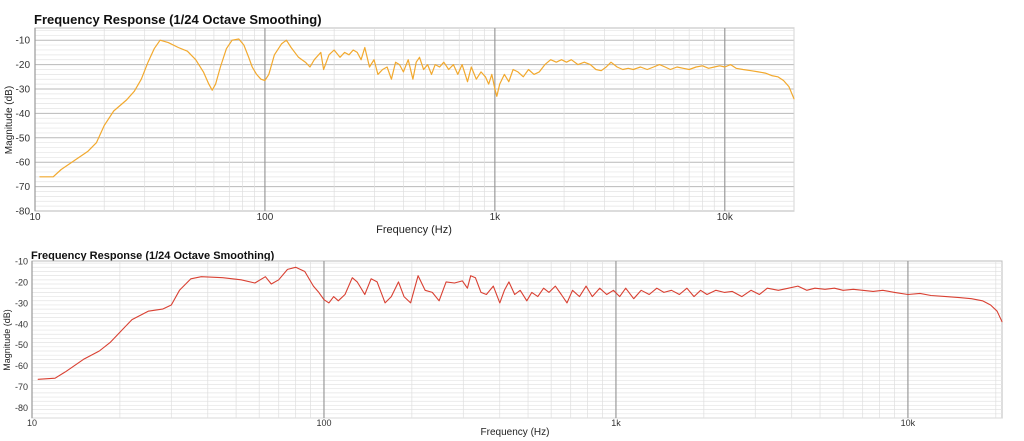  What do you see at coordinates (414, 230) in the screenshot?
I see `chart-top-x-axis-label: Frequency (Hz)` at bounding box center [414, 230].